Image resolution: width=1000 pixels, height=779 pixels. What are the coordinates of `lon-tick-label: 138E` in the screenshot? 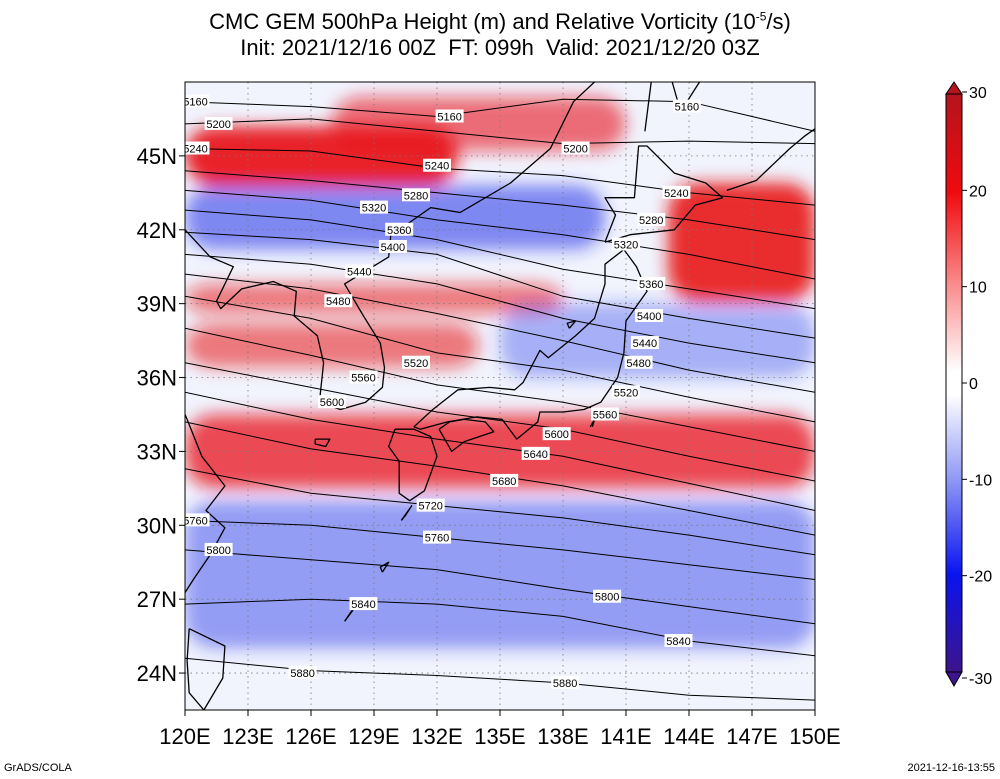 It's located at (562, 736).